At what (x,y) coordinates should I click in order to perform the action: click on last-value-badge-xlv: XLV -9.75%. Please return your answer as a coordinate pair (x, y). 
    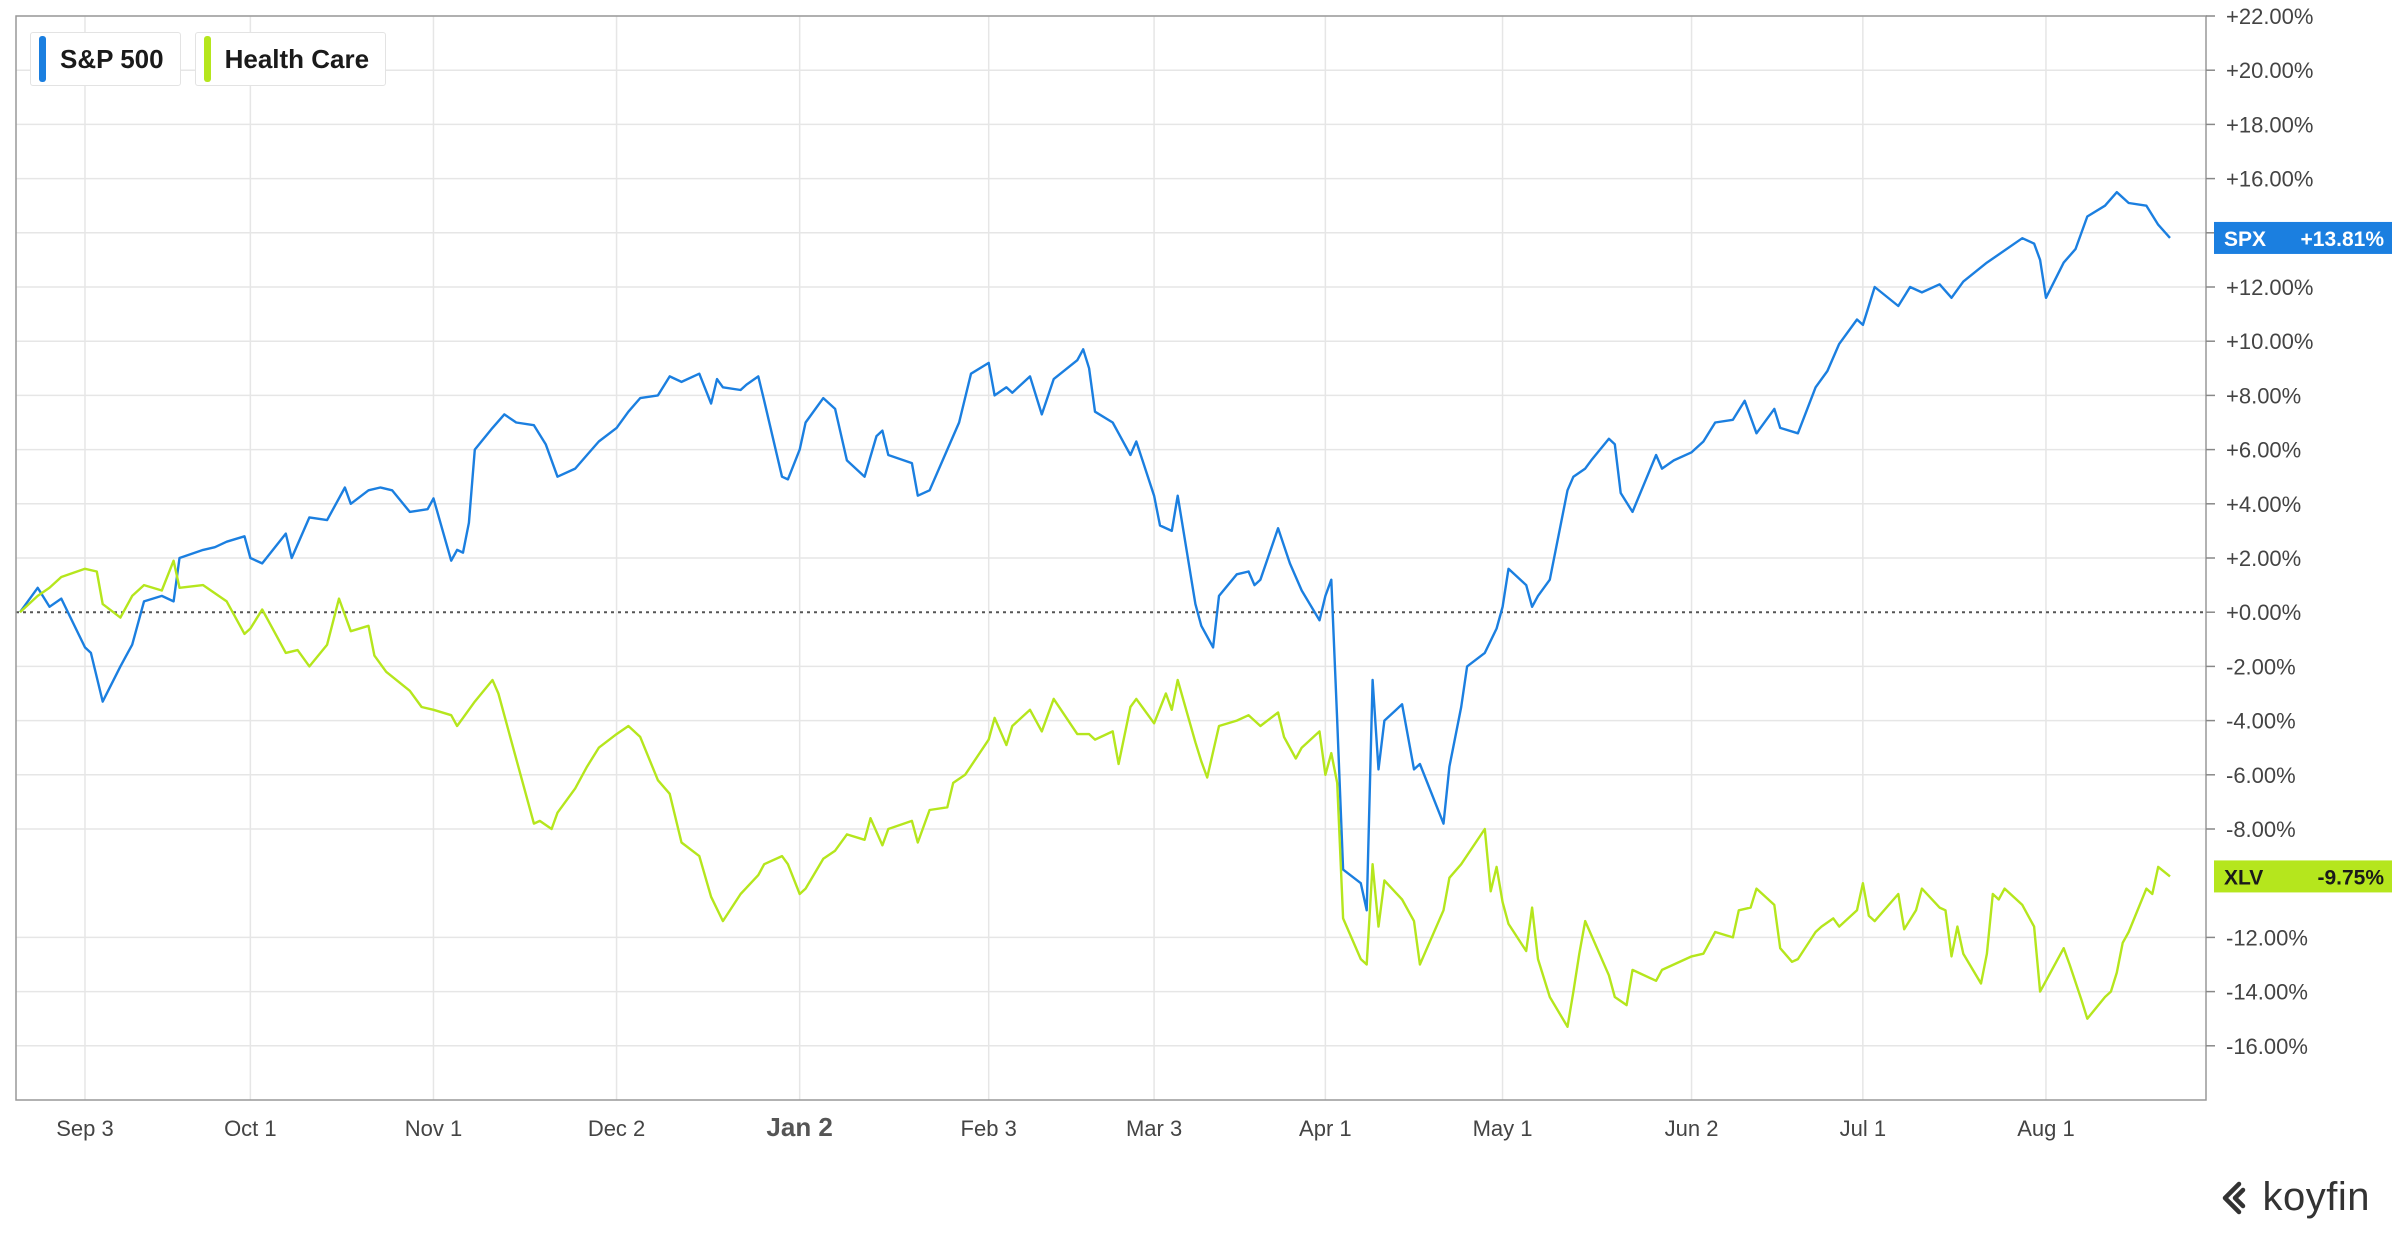
    Looking at the image, I should click on (2303, 876).